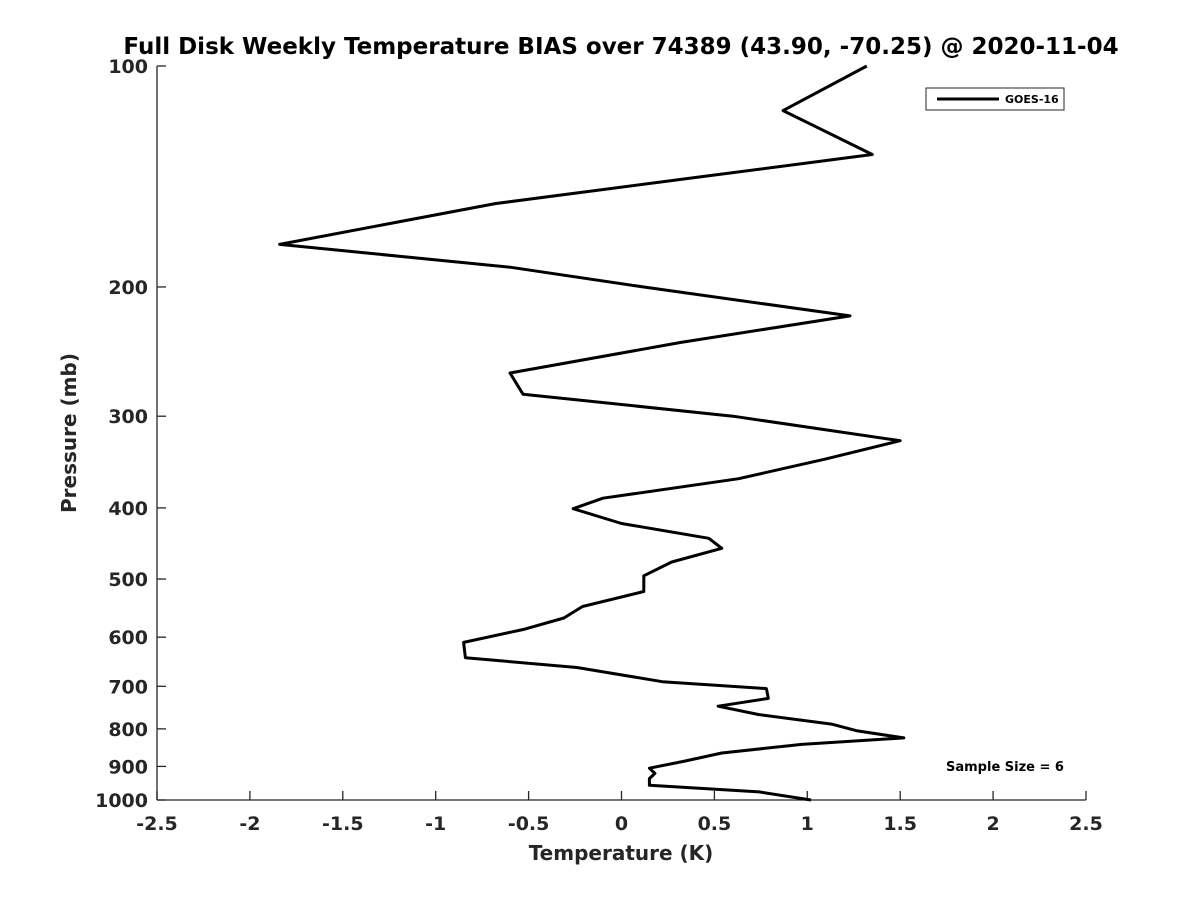  I want to click on y-tick-label: 800, so click(128, 730).